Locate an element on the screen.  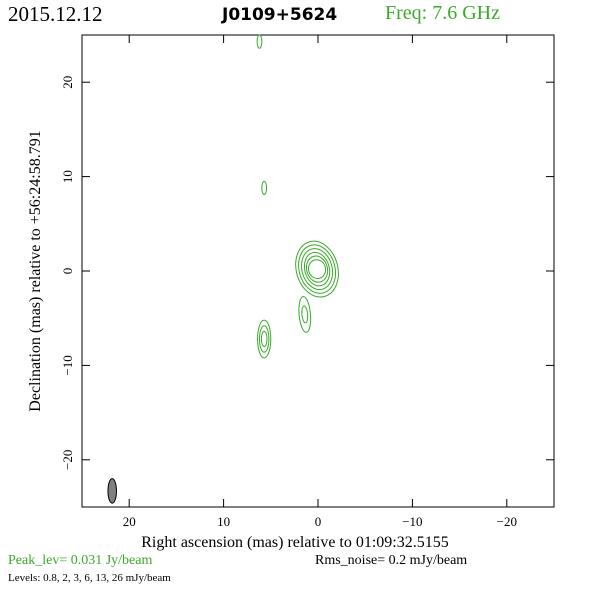
contour-jet-inner is located at coordinates (305, 314).